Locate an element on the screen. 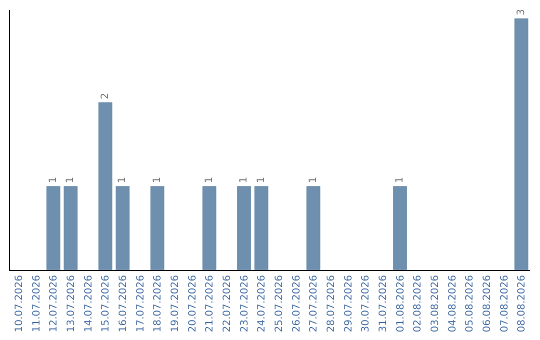 This screenshot has width=540, height=340. x-tick-label: 30.07.2026 is located at coordinates (366, 303).